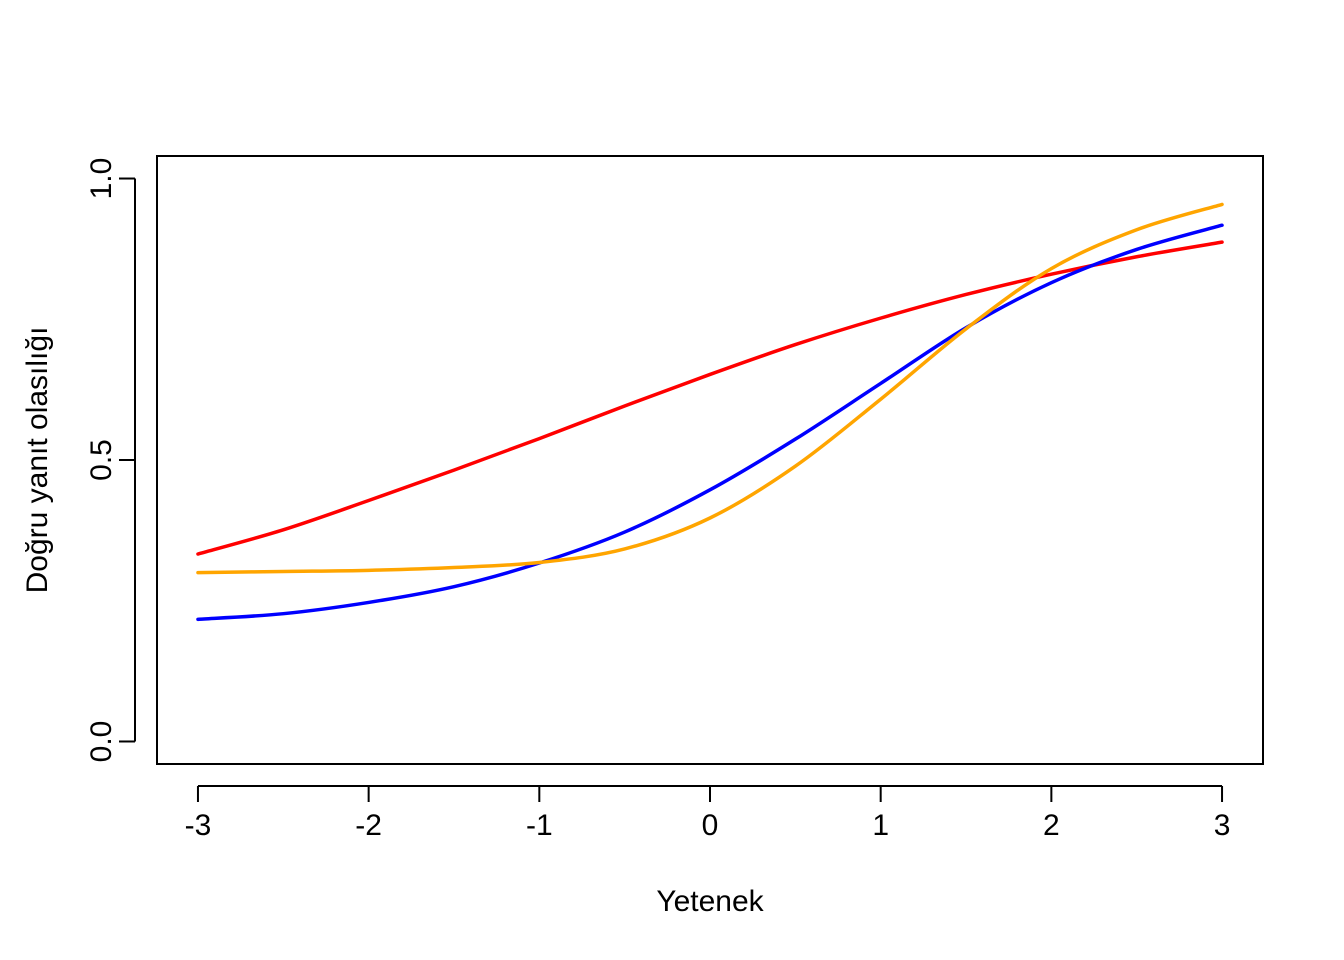  I want to click on x-tick-label: -2, so click(368, 825).